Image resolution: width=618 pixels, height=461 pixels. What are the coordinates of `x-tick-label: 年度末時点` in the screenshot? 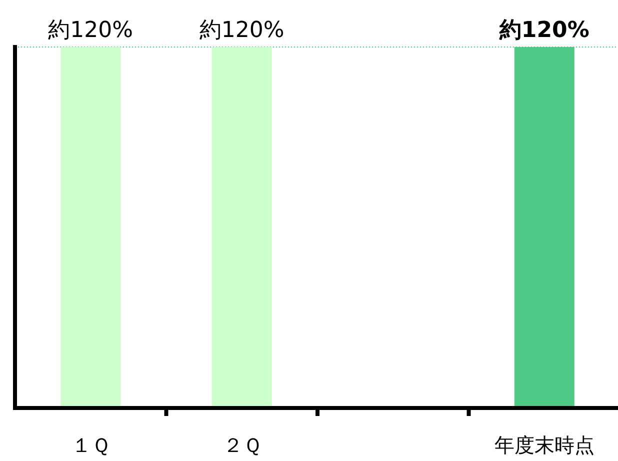 It's located at (544, 445).